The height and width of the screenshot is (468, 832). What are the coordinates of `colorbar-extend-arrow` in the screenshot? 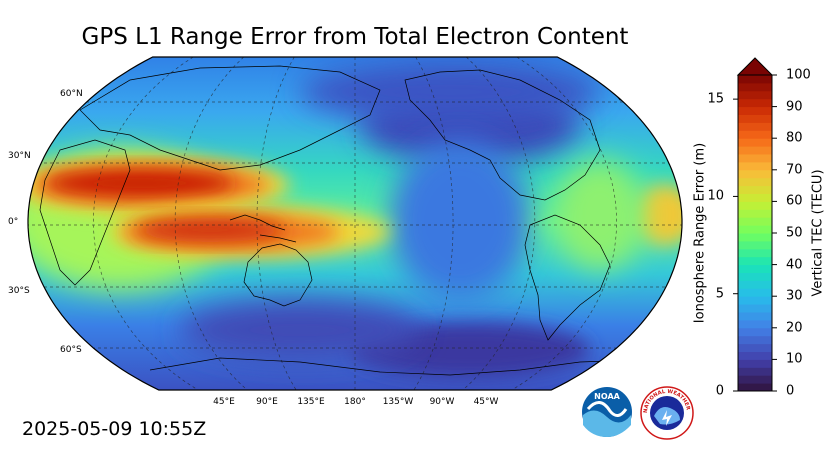 It's located at (755, 66).